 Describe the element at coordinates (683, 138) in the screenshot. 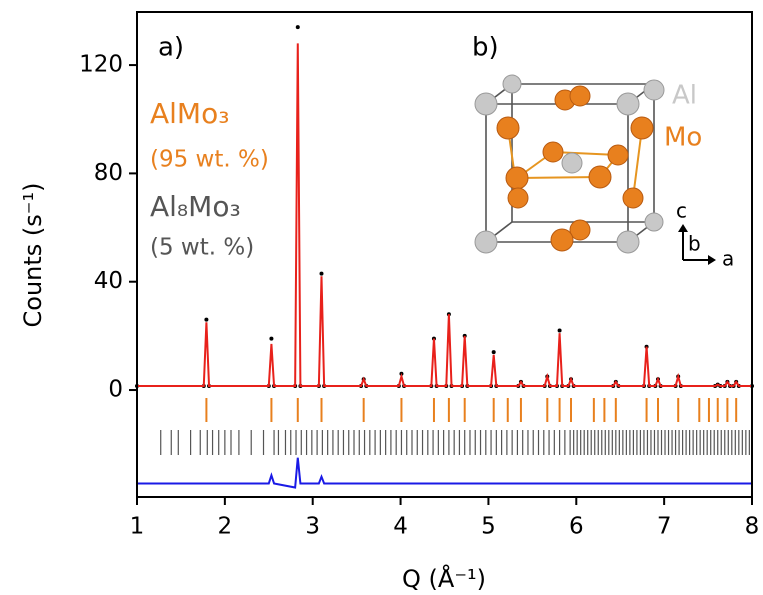

I see `atom-label: Mo` at that location.